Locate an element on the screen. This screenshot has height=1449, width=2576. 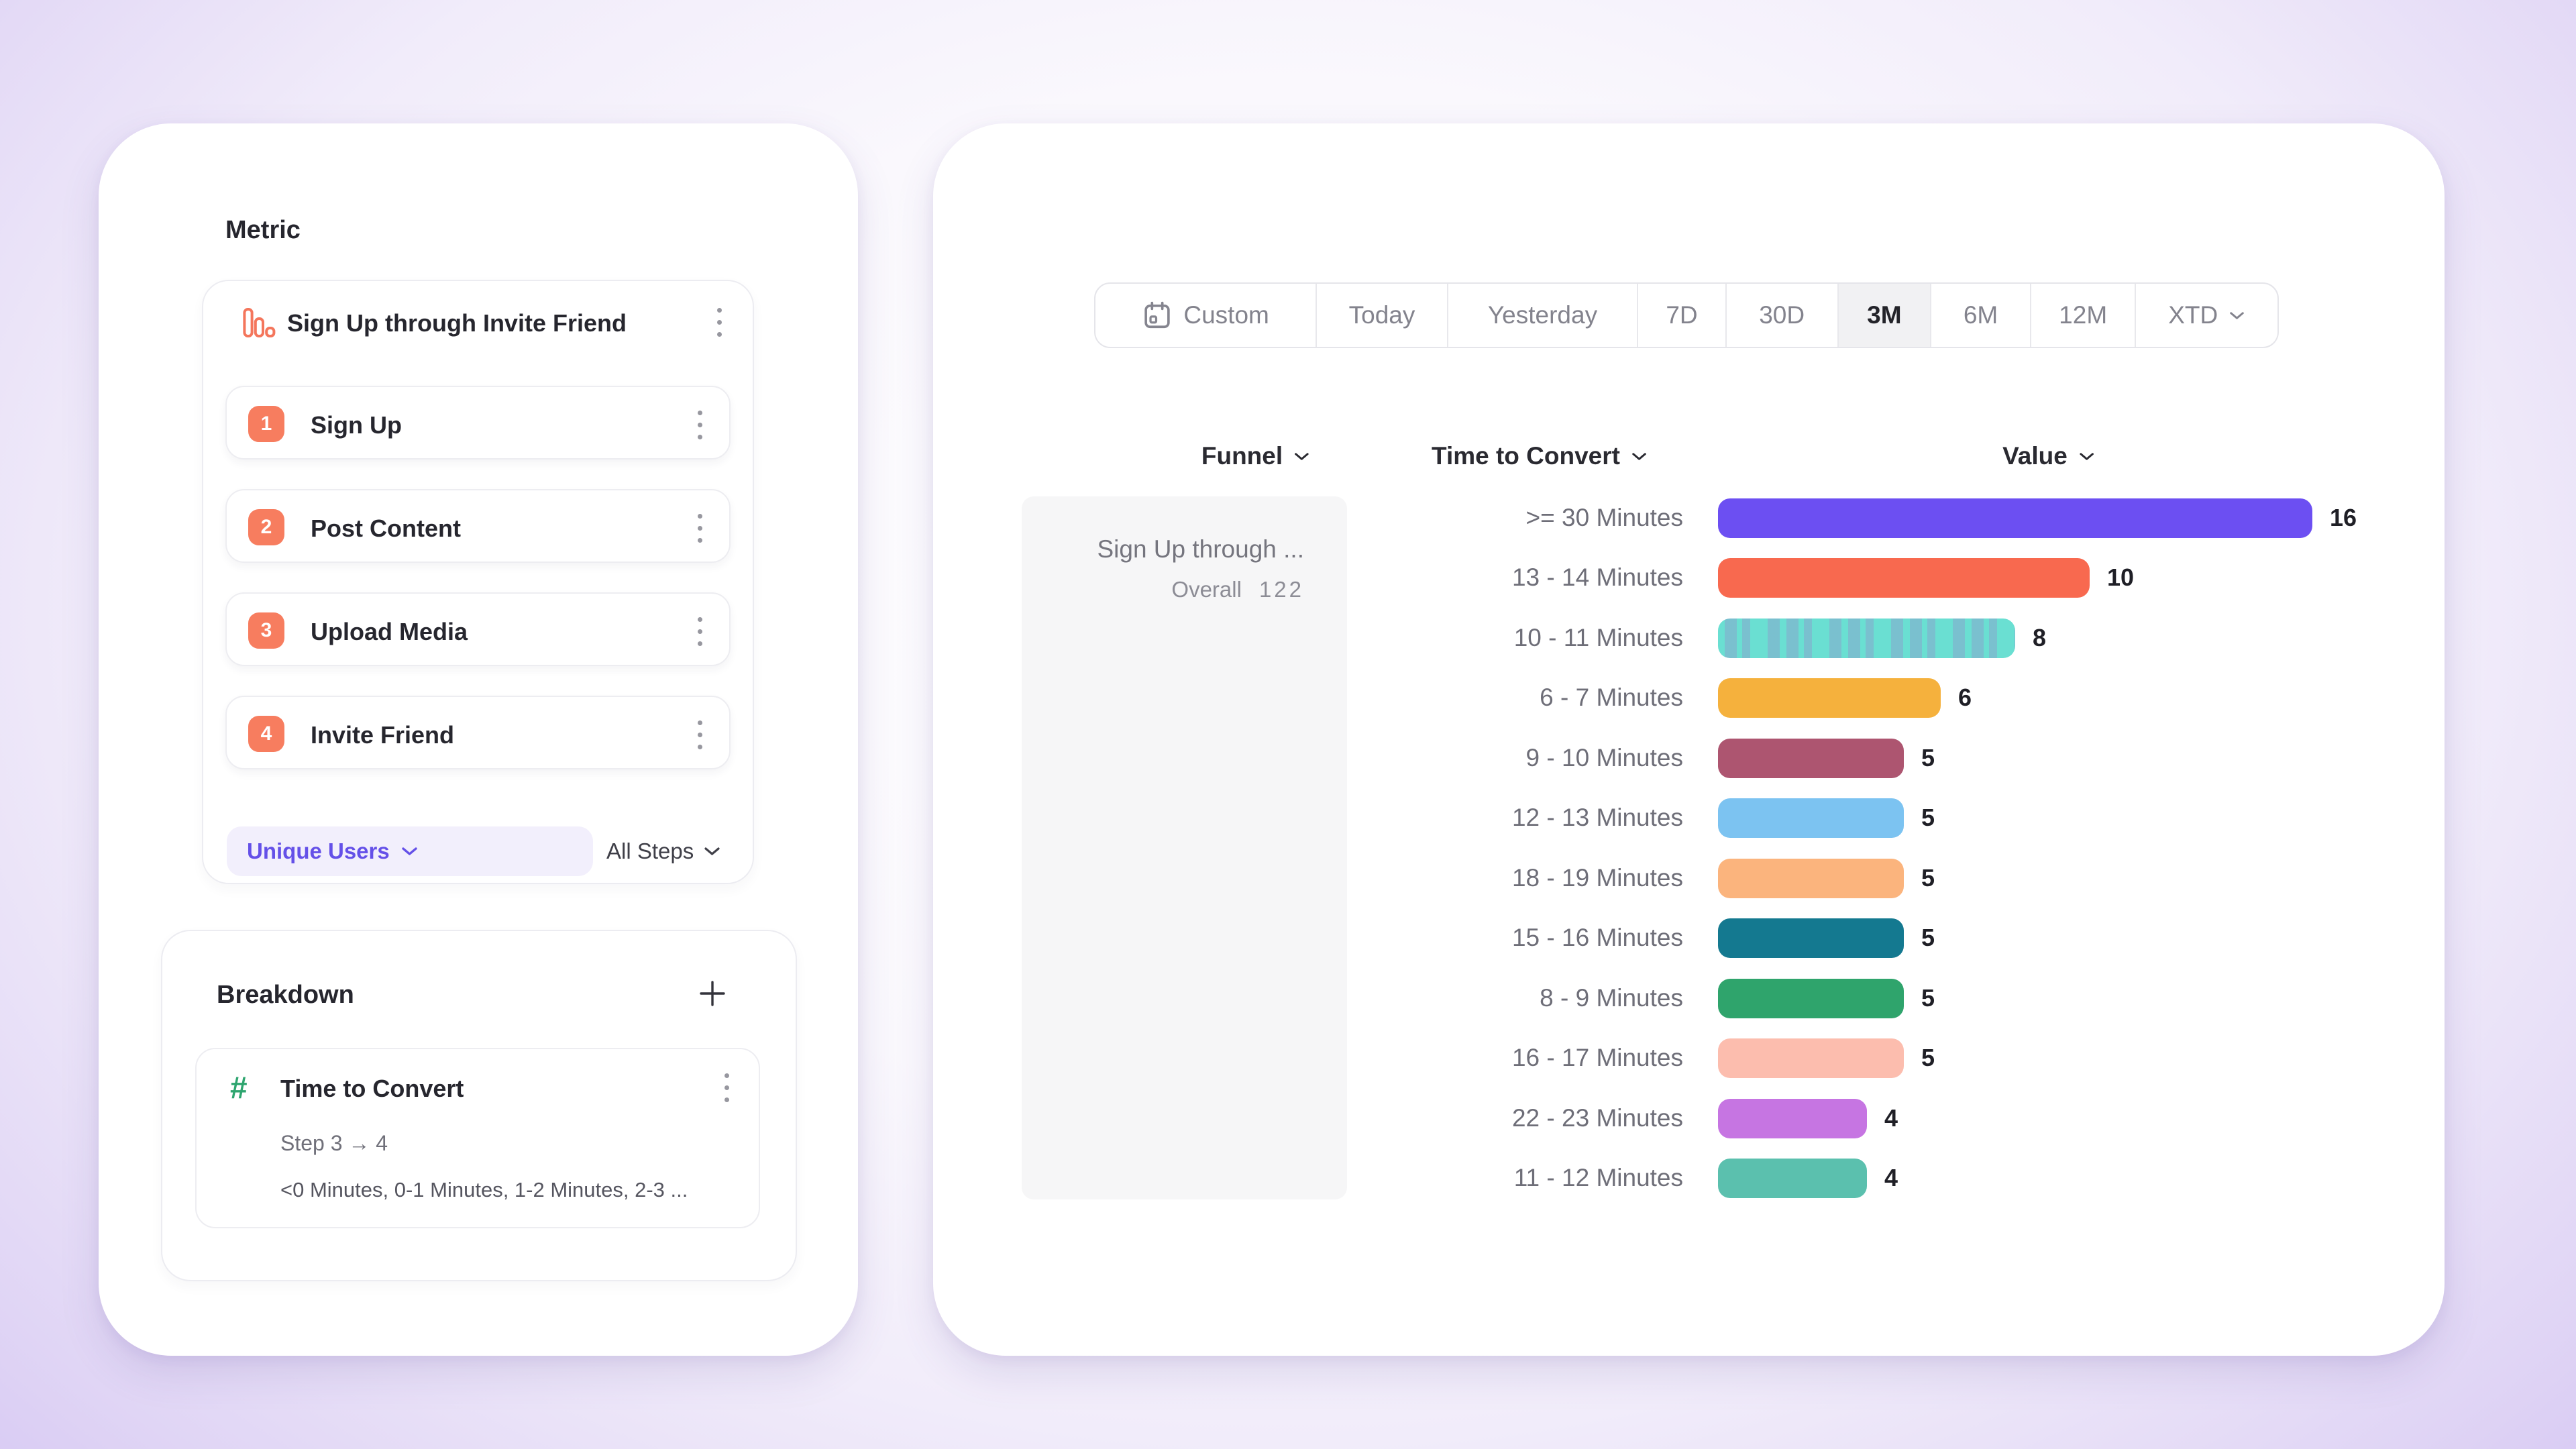
funnel-cell: Sign Up through ... Overall 122 is located at coordinates (1184, 847).